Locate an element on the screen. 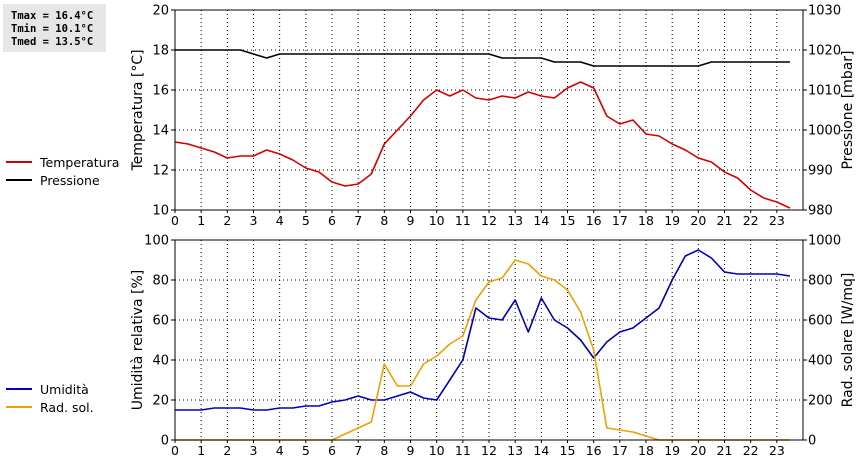 The image size is (860, 460). x-tick-label-bottom: 7 is located at coordinates (358, 450).